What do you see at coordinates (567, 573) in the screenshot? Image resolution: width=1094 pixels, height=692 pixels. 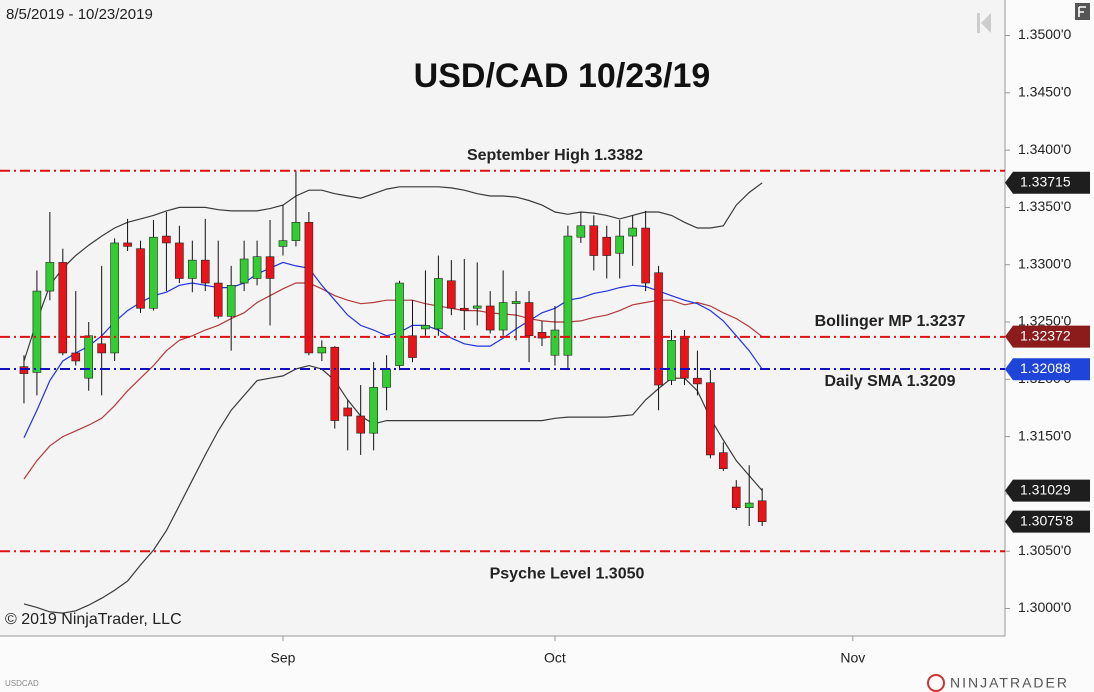 I see `level-label: Psyche Level 1.3050` at bounding box center [567, 573].